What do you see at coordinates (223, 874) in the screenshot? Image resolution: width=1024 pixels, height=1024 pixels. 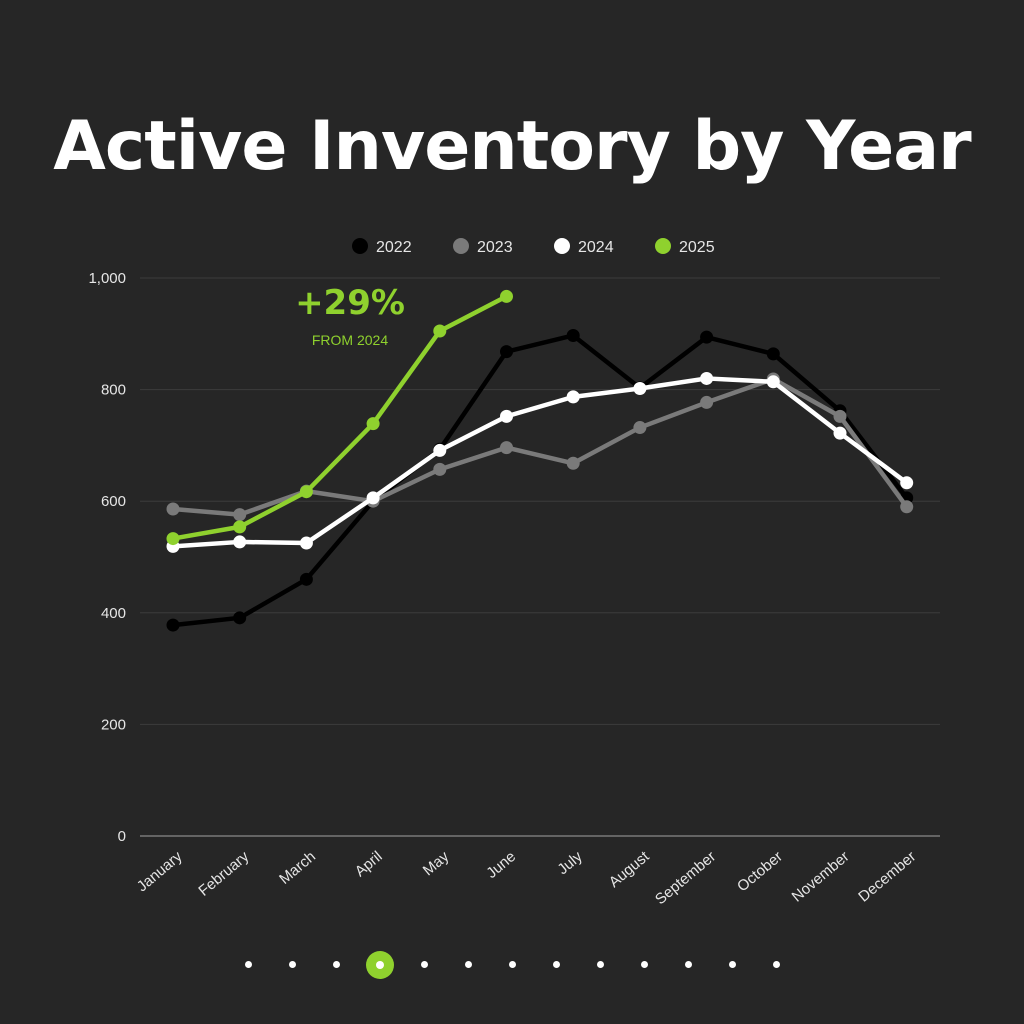 I see `x-tick-label: February` at bounding box center [223, 874].